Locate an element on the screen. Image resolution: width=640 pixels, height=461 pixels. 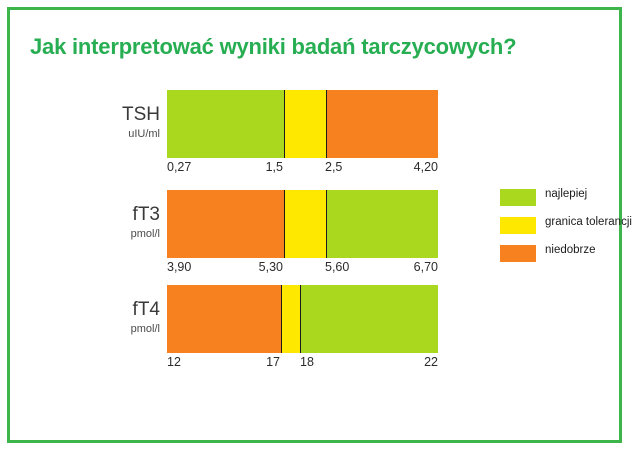
legend-swatch-yellow is located at coordinates (518, 225).